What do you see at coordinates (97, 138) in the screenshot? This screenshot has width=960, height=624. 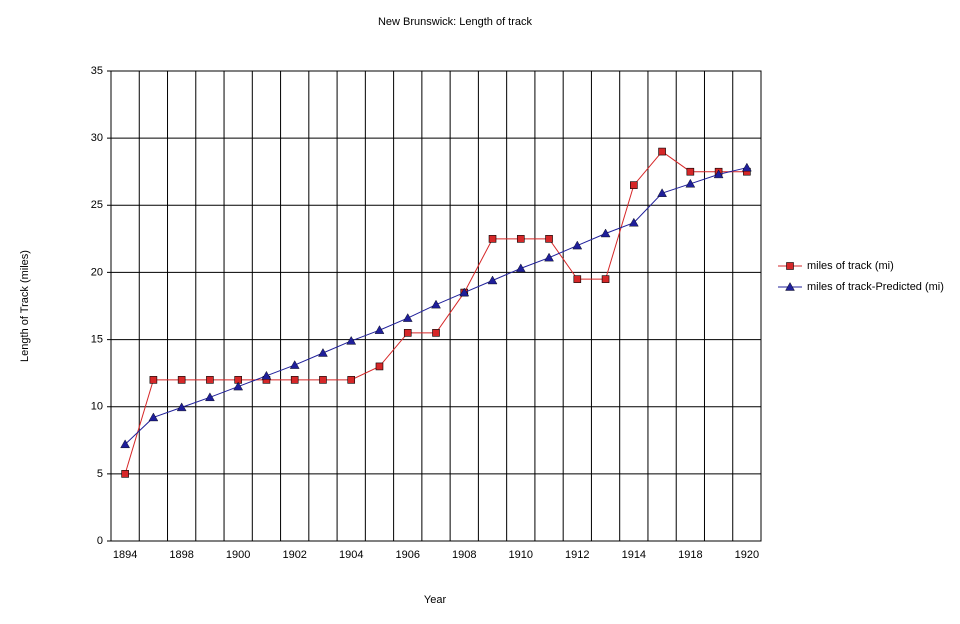 I see `y-tick-label: 30` at bounding box center [97, 138].